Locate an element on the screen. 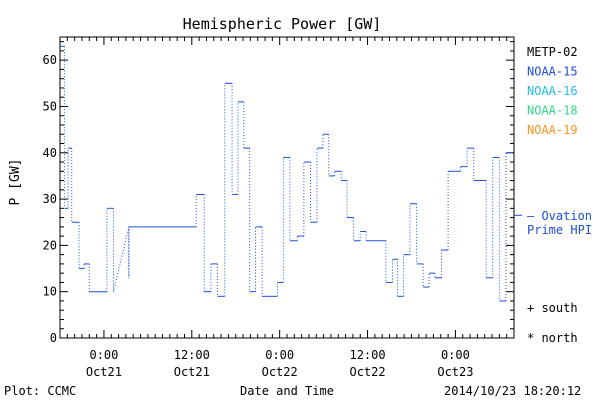 Image resolution: width=600 pixels, height=400 pixels. legend-item: NOAA-16 is located at coordinates (552, 91).